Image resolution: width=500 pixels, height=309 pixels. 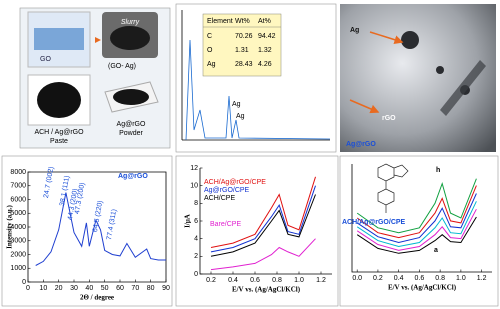 What do you see at coordinates (438, 170) in the screenshot?
I see `curve-label: h` at bounding box center [438, 170].